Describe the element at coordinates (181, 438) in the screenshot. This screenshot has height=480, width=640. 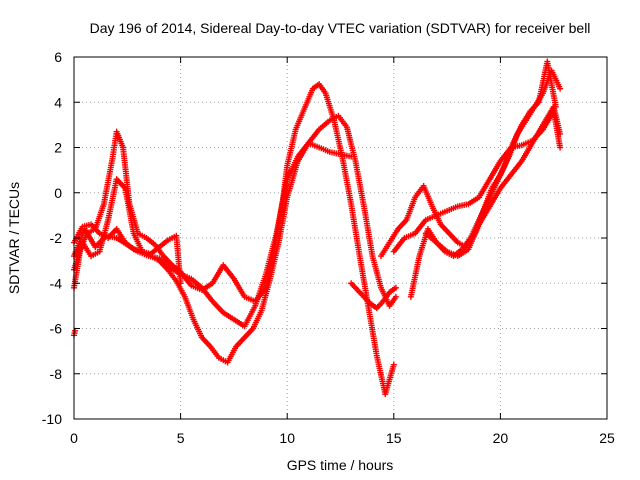
I see `x-tick-label: 5` at that location.